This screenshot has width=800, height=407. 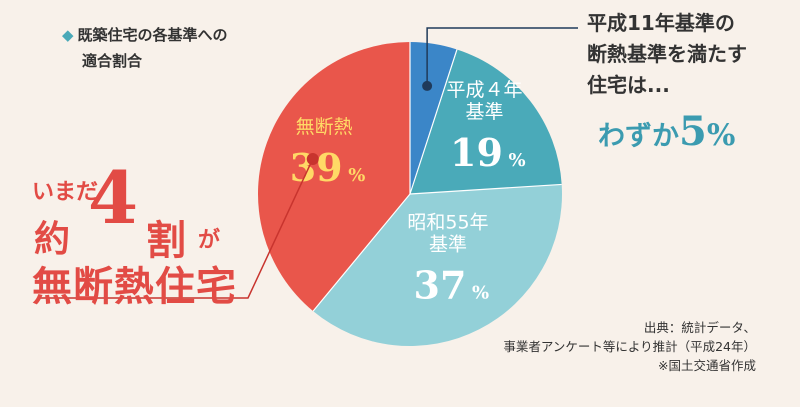 I want to click on slice-value-1: 19, so click(x=476, y=152).